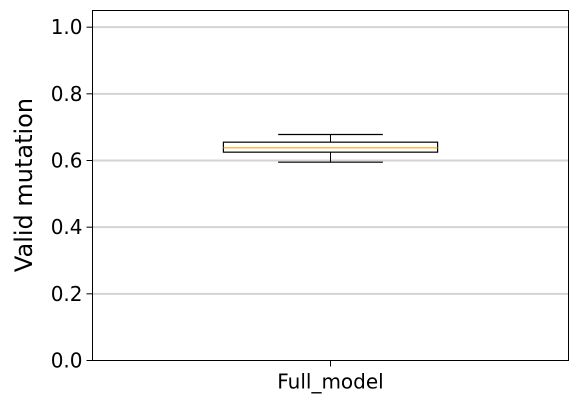  I want to click on y-axis-label: Valid mutation, so click(24, 185).